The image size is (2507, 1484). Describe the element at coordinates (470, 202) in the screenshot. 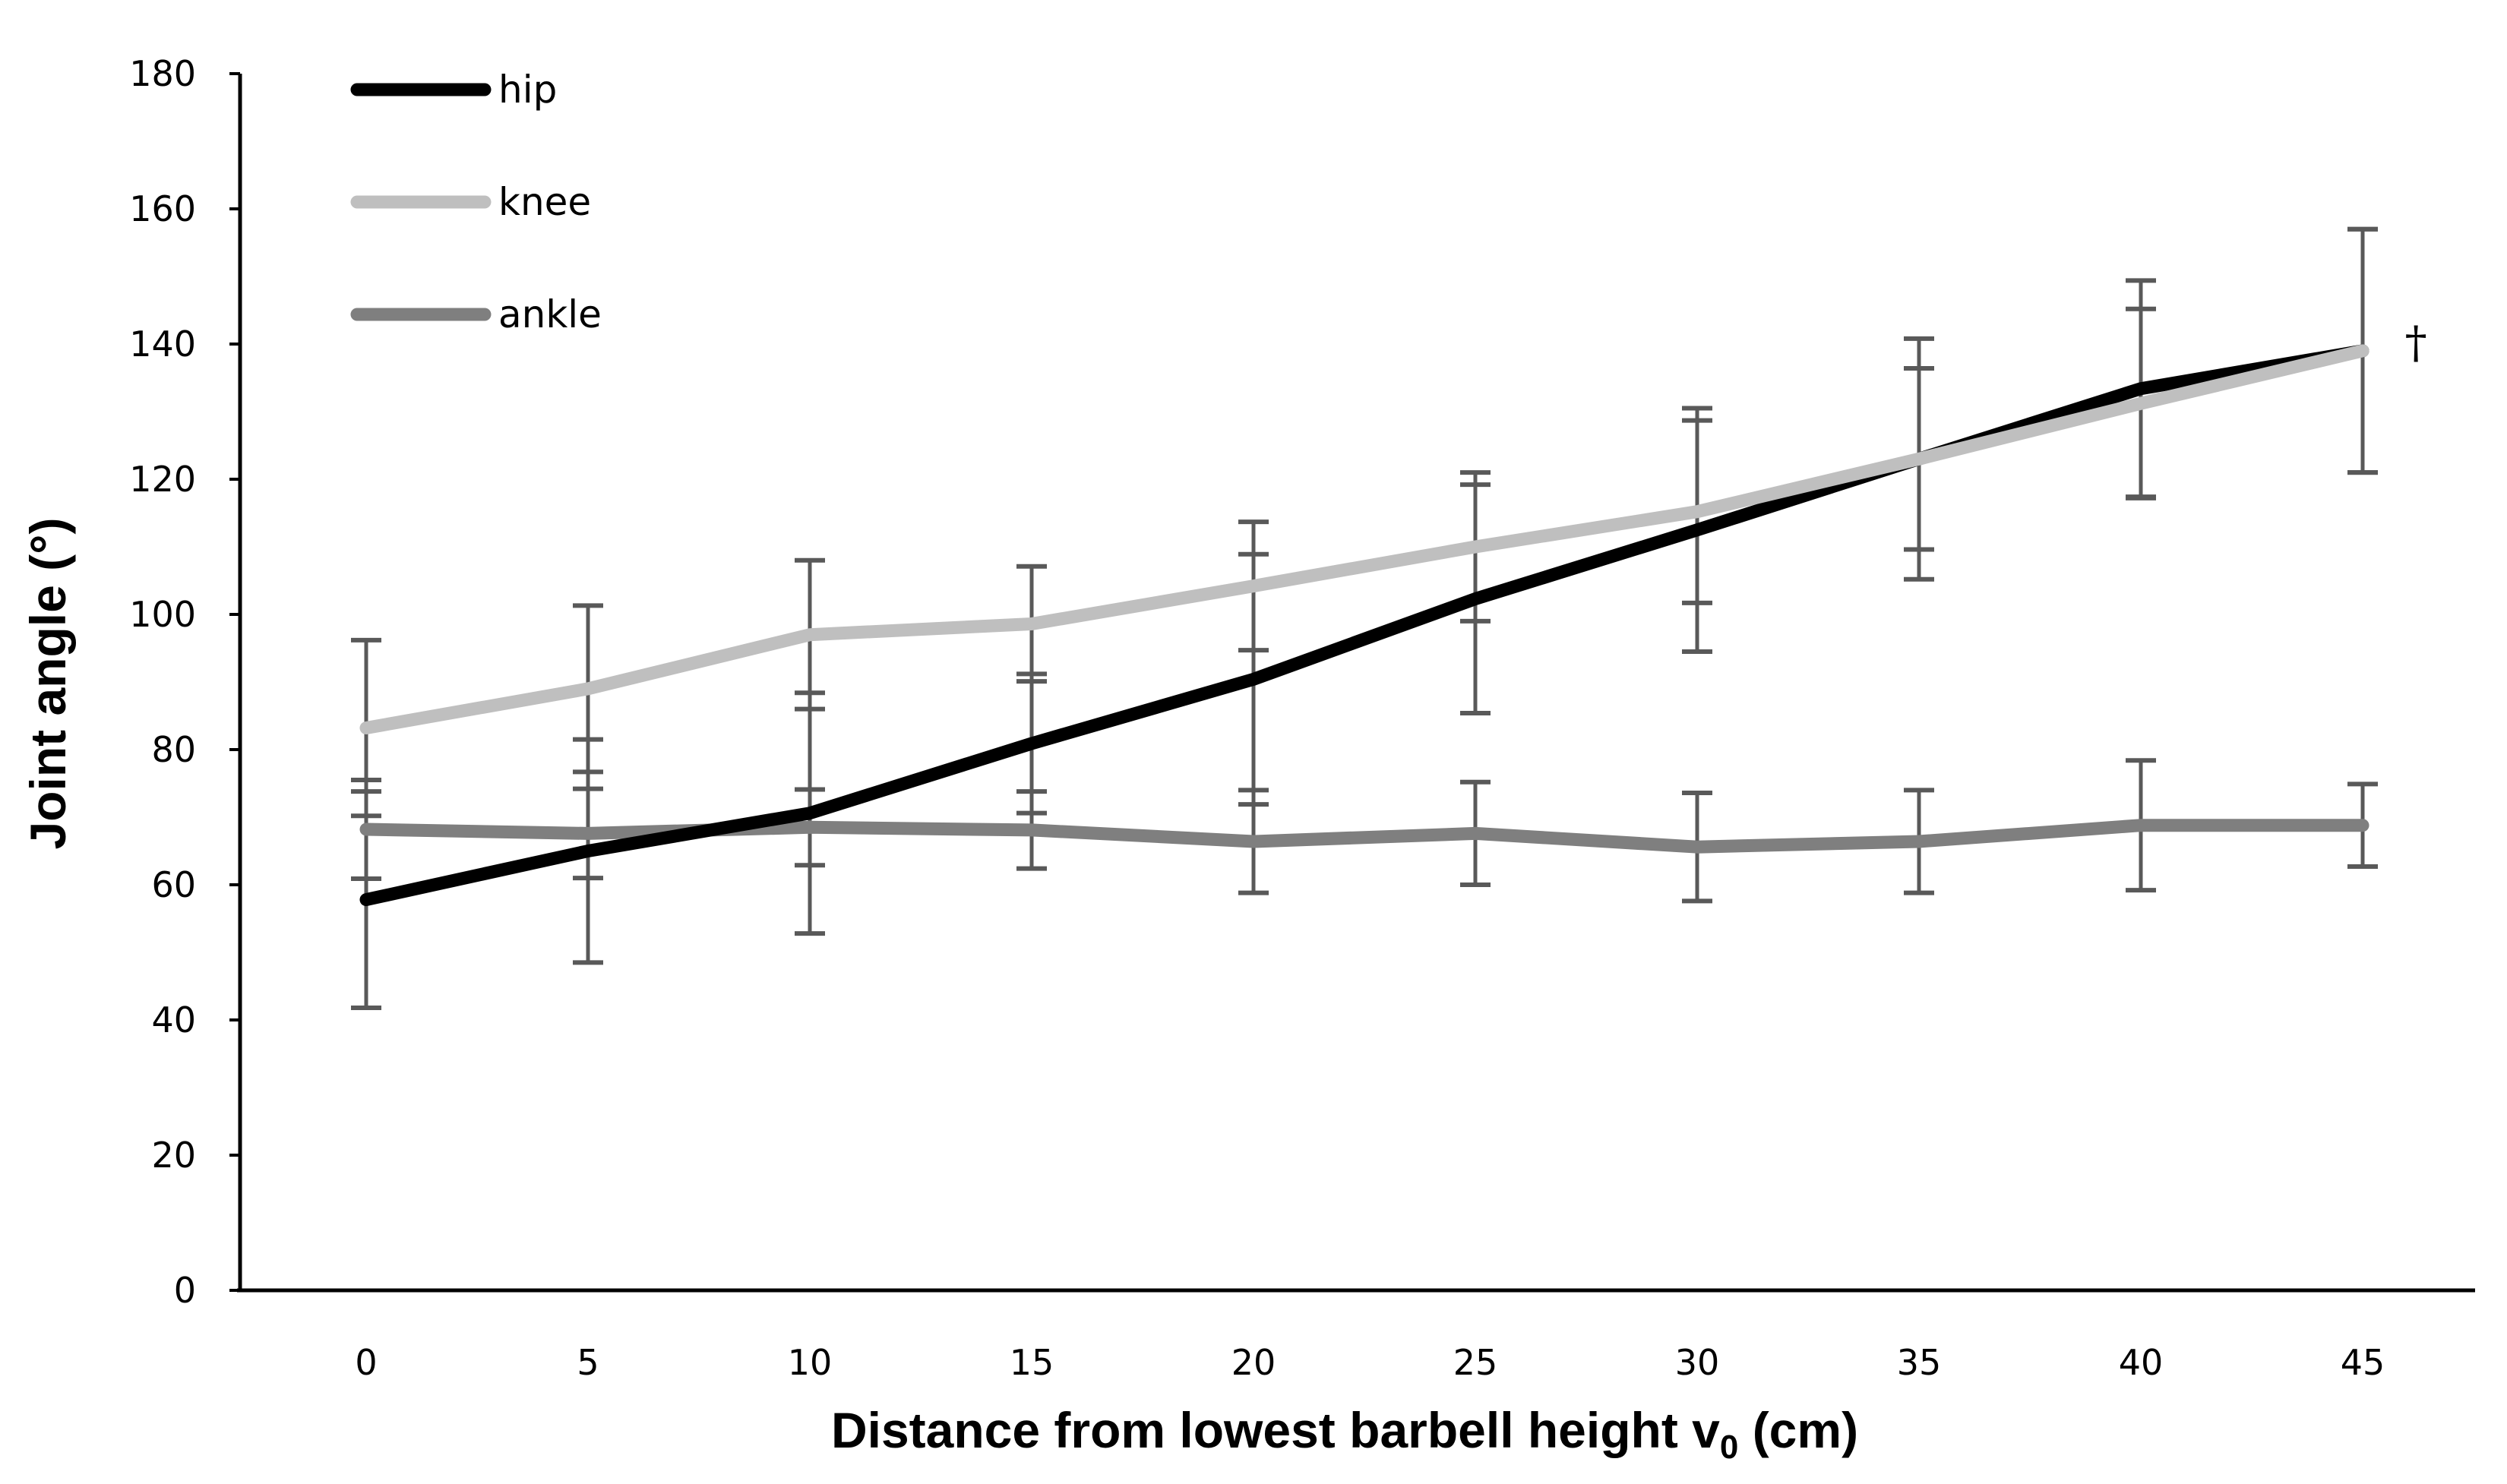

I see `legend-item-knee: knee` at that location.